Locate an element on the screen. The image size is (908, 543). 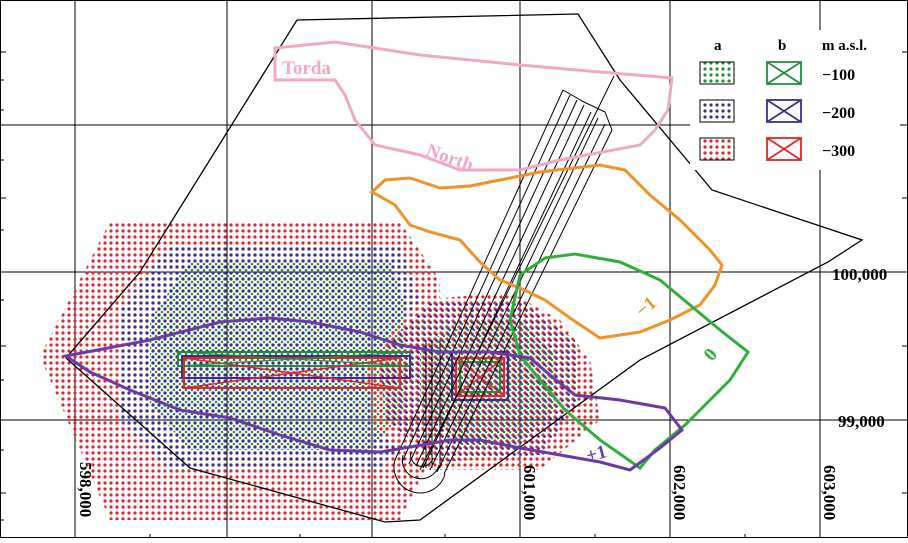
x-tick-603000: 603,000 is located at coordinates (829, 492).